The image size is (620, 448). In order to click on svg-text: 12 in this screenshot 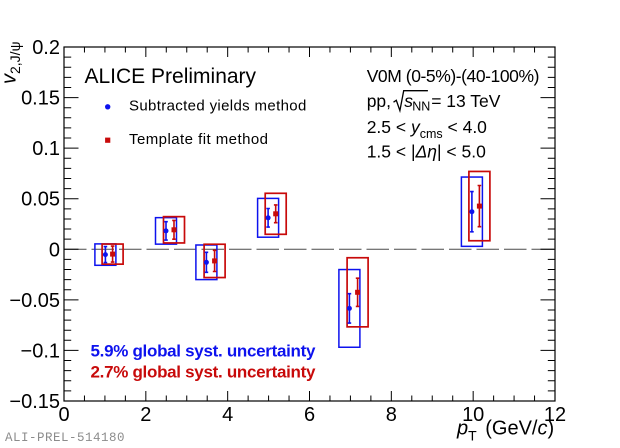, I will do `click(555, 415)`.